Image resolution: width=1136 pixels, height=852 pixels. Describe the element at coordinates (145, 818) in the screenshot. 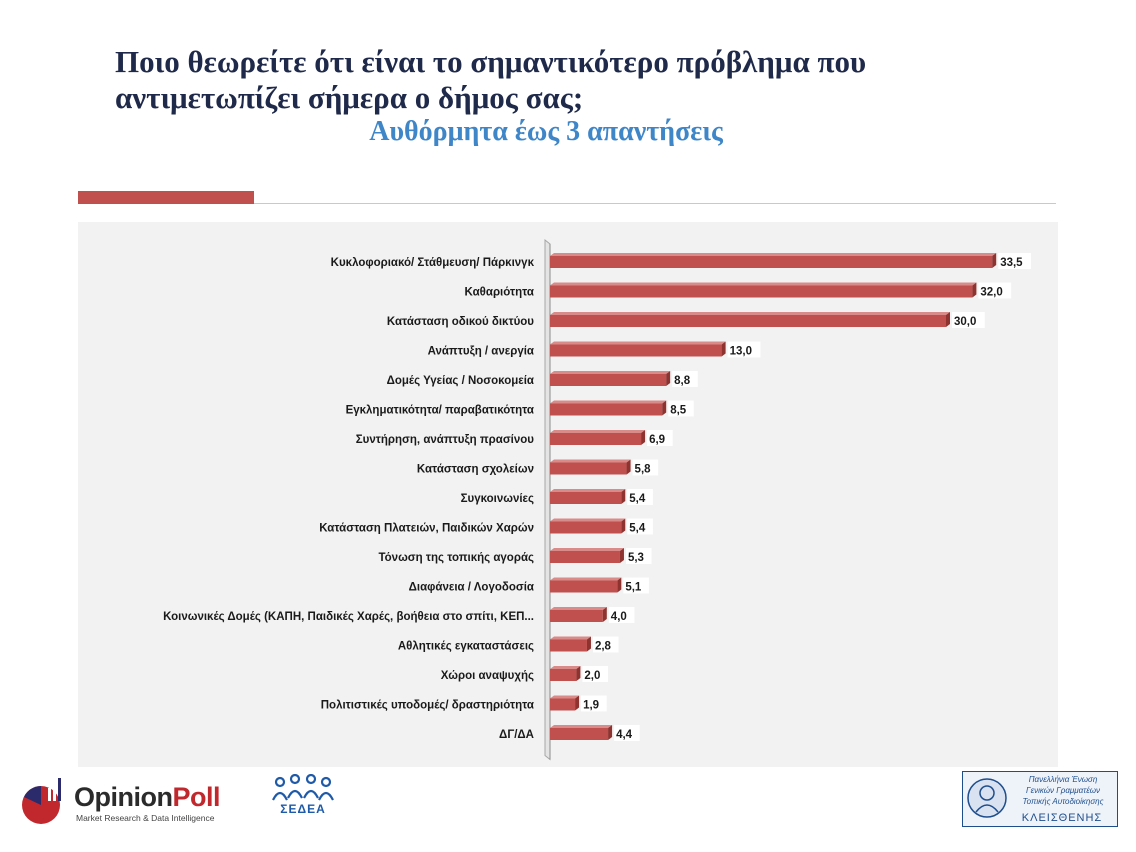

I see `opinion-poll-tagline: Market Research & Data Intelligence` at that location.